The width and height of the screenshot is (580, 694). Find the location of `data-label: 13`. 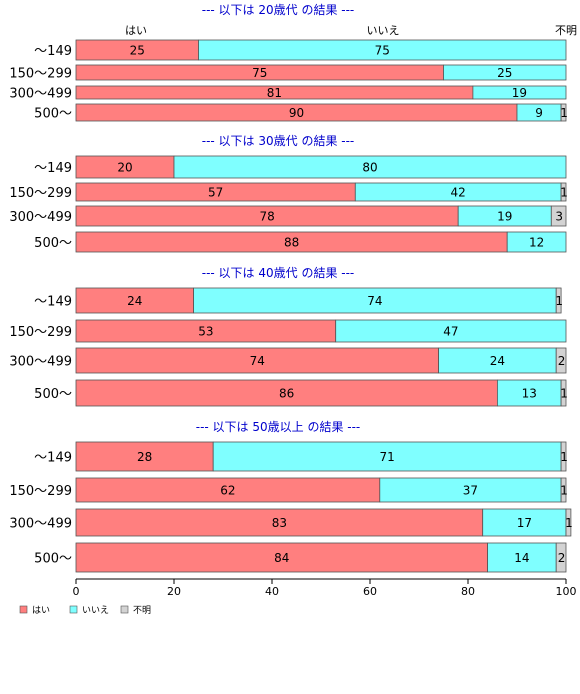

data-label: 13 is located at coordinates (529, 394).